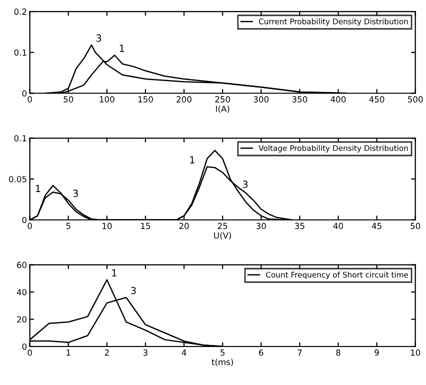 The width and height of the screenshot is (426, 385). What do you see at coordinates (261, 226) in the screenshot?
I see `x-tick-label: 30` at bounding box center [261, 226].